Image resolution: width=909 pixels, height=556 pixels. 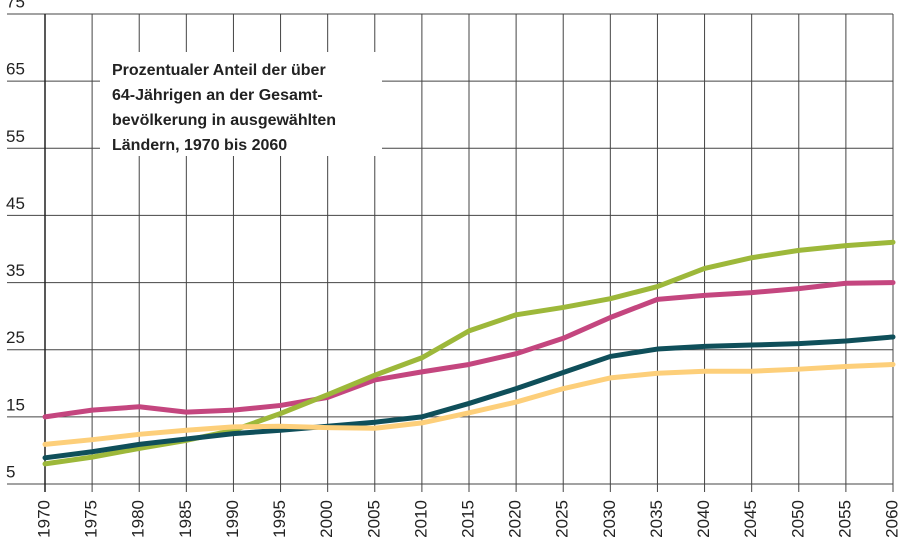 What do you see at coordinates (15, 5) in the screenshot?
I see `y-tick-label: 75` at bounding box center [15, 5].